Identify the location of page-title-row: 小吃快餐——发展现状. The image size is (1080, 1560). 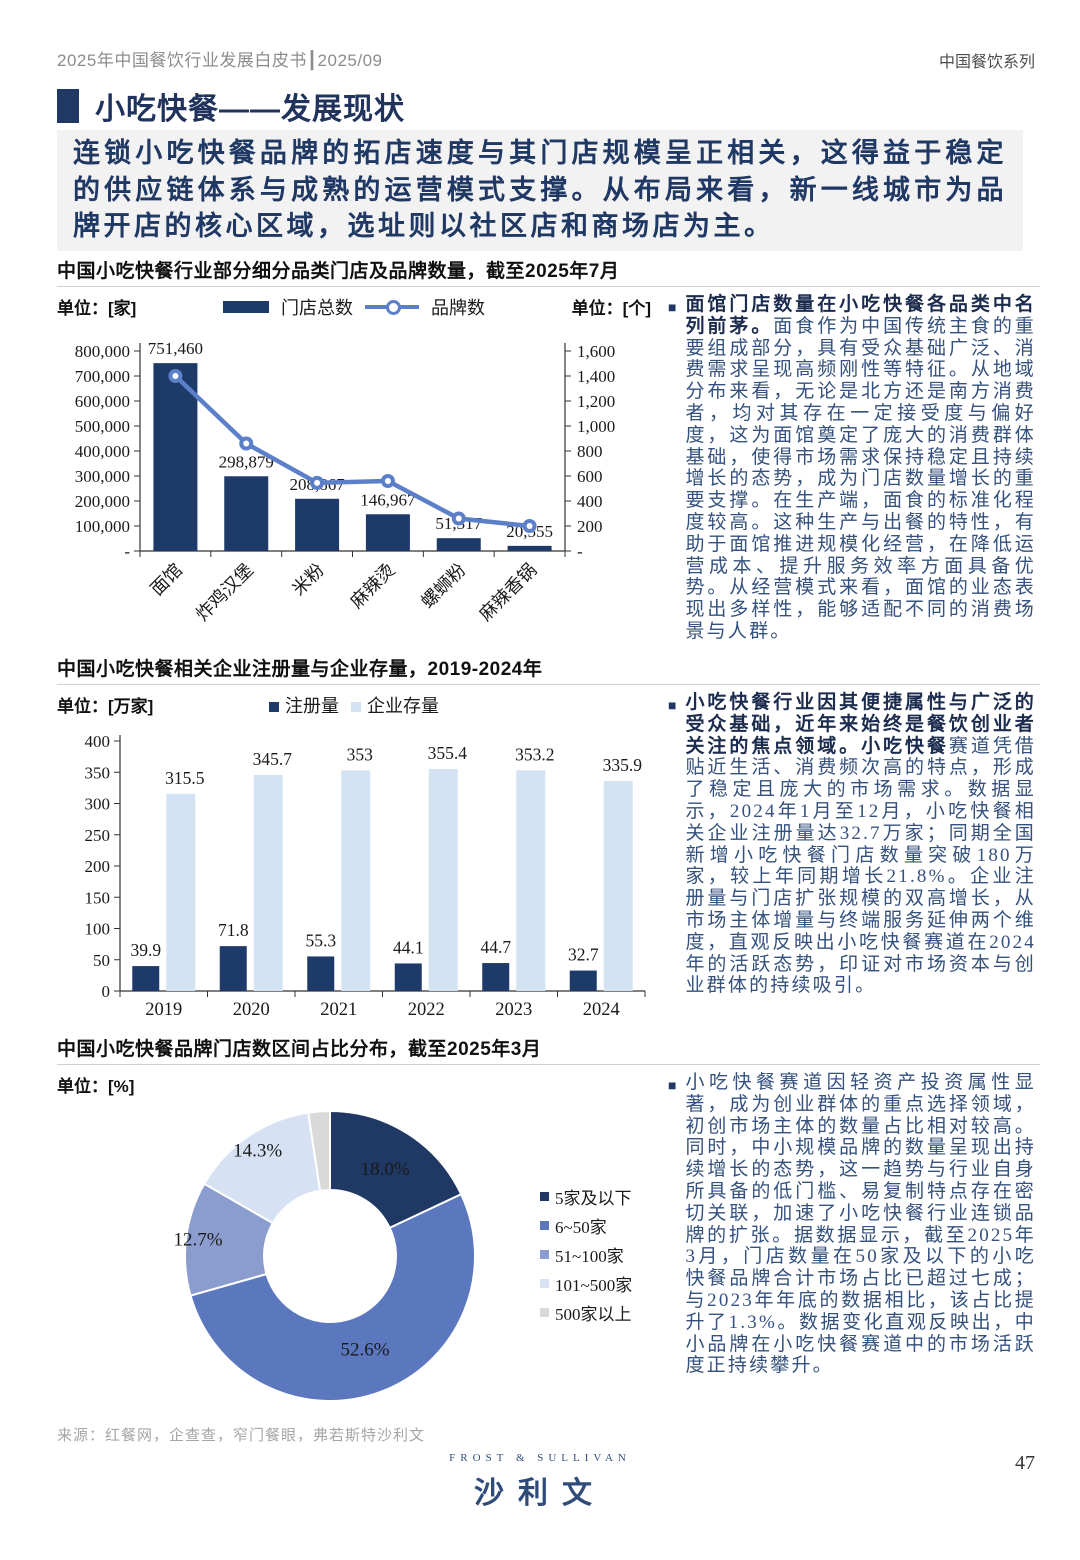
(231, 106).